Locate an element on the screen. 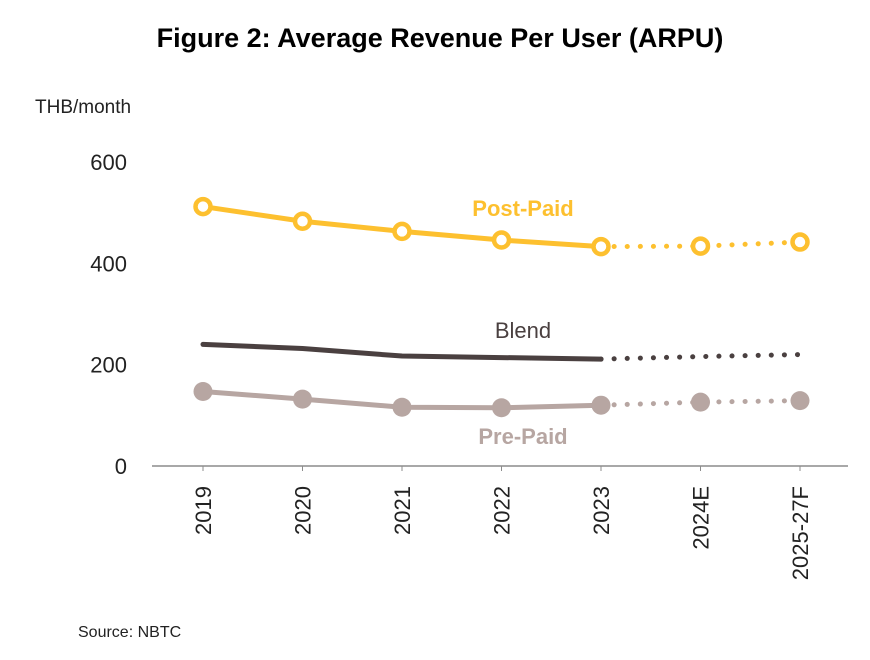  y-tick-label: 400 is located at coordinates (108, 263).